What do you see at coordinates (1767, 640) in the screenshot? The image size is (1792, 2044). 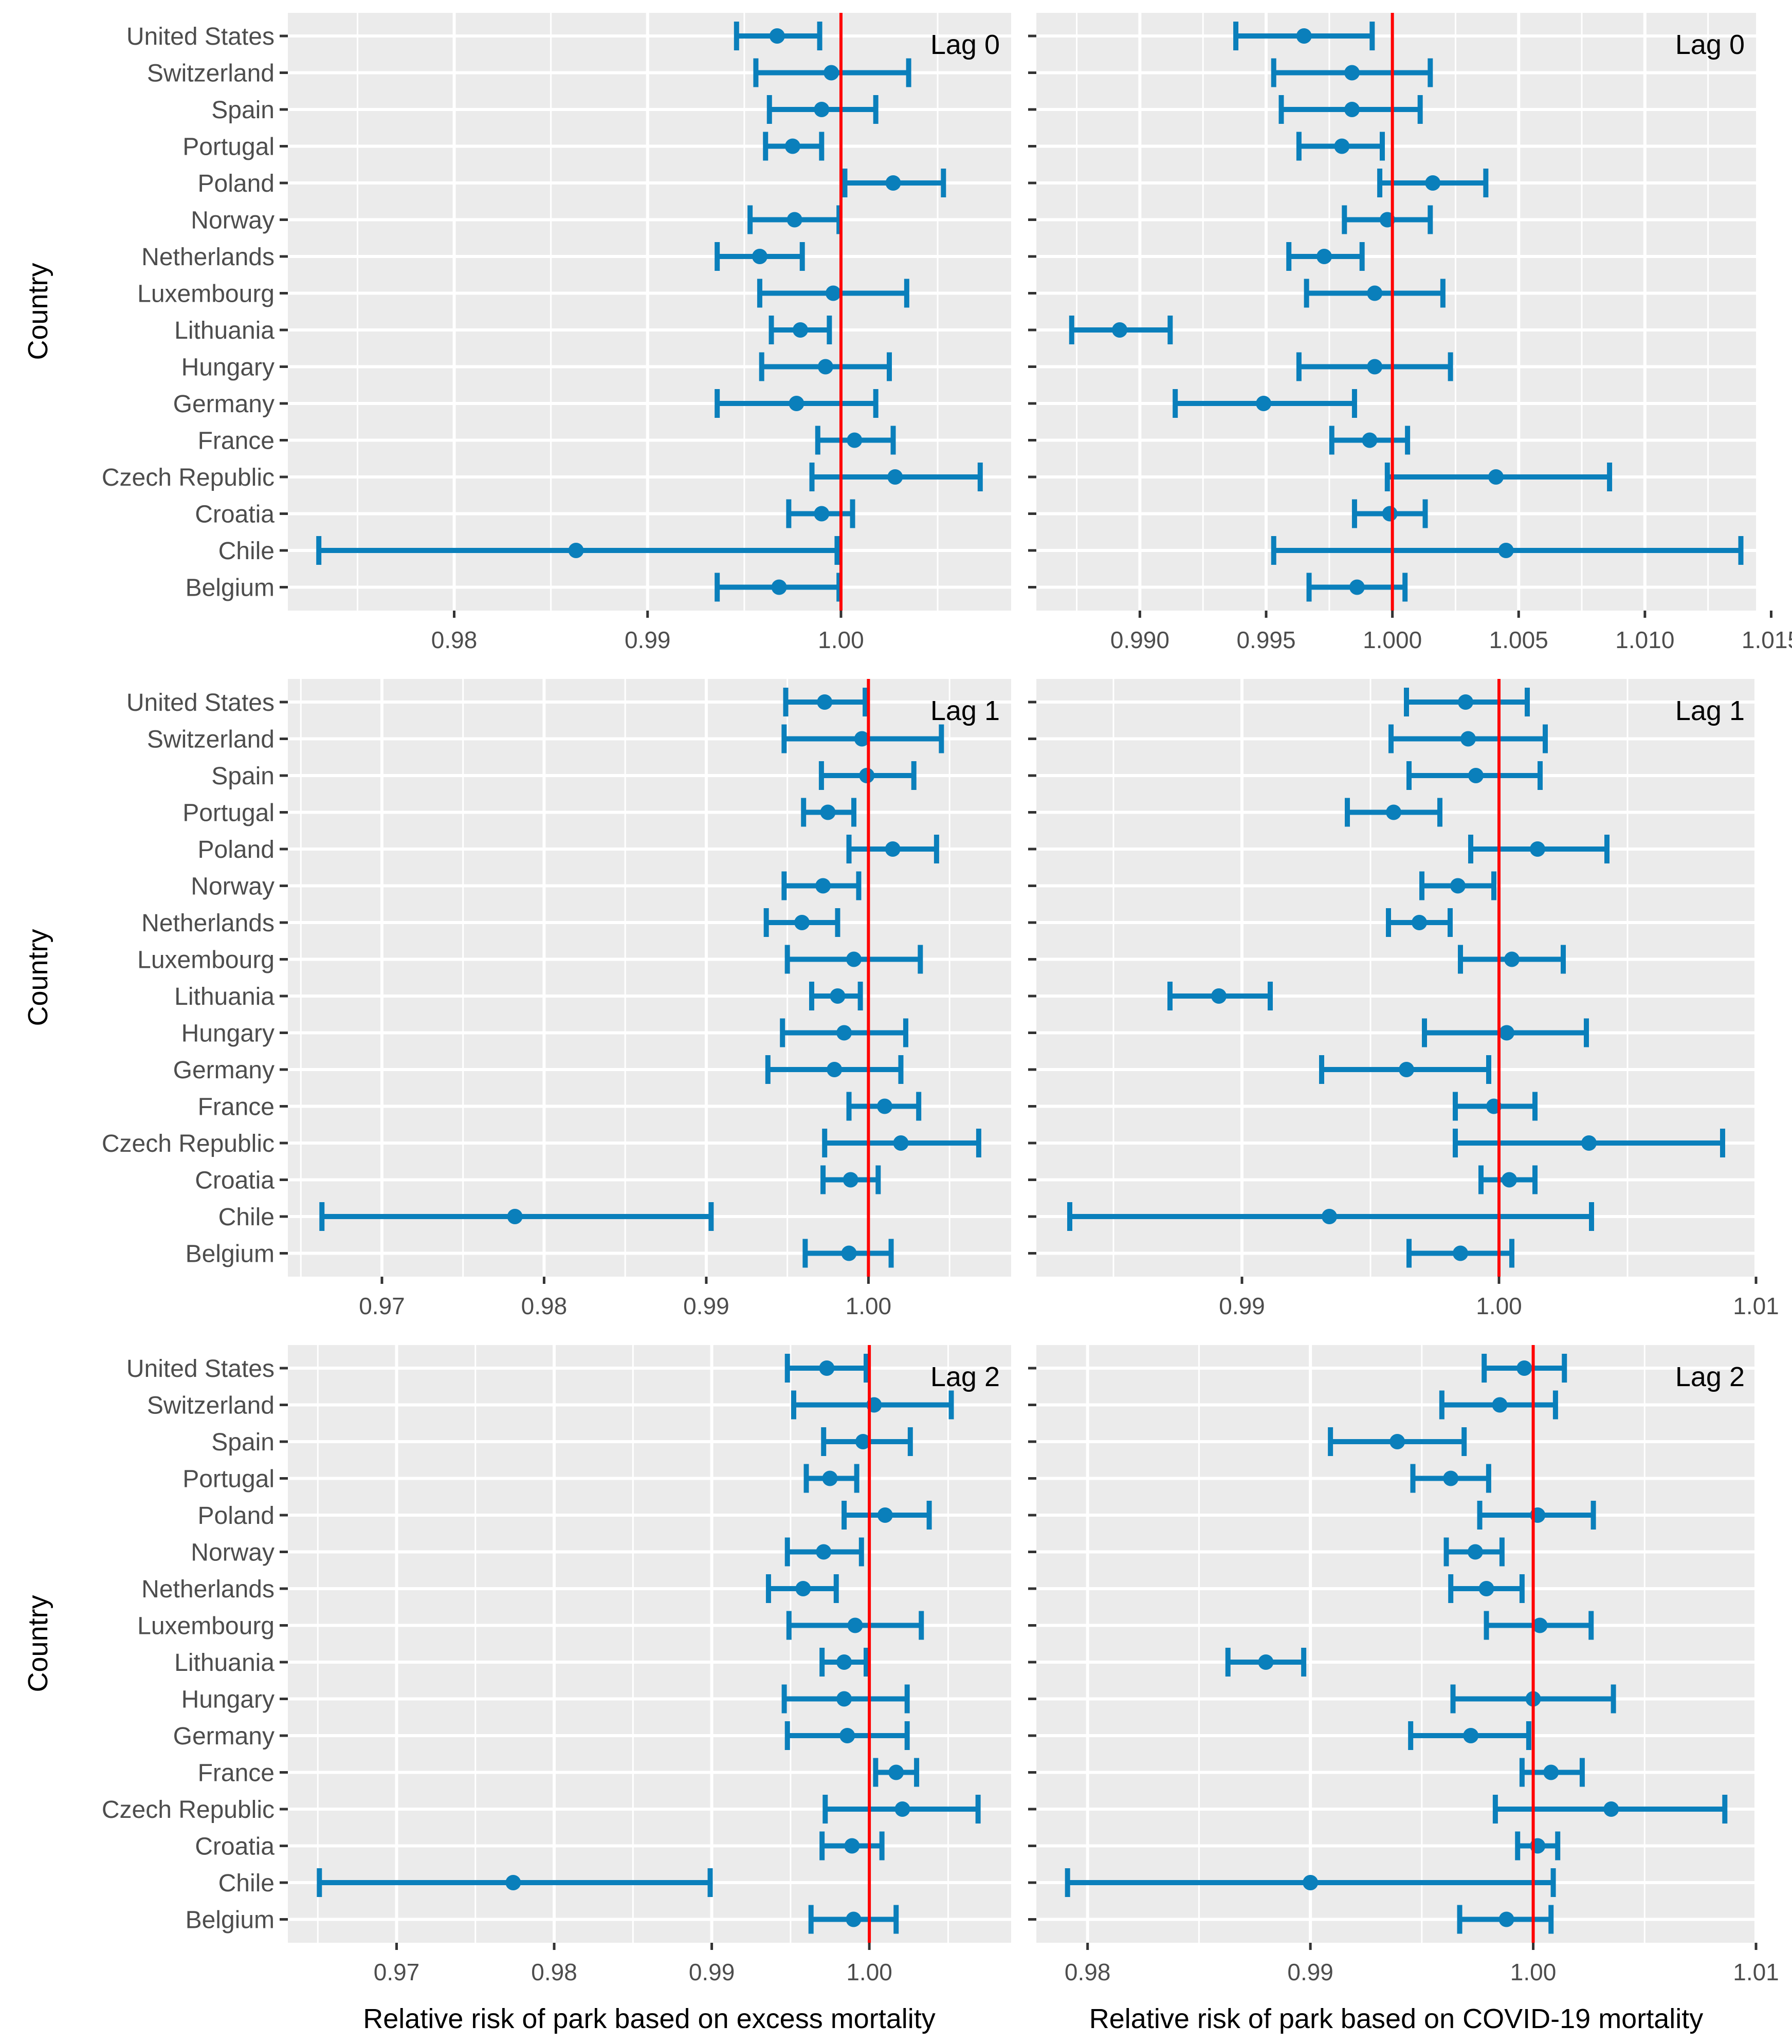 I see `x-tick-label: 1.015` at bounding box center [1767, 640].